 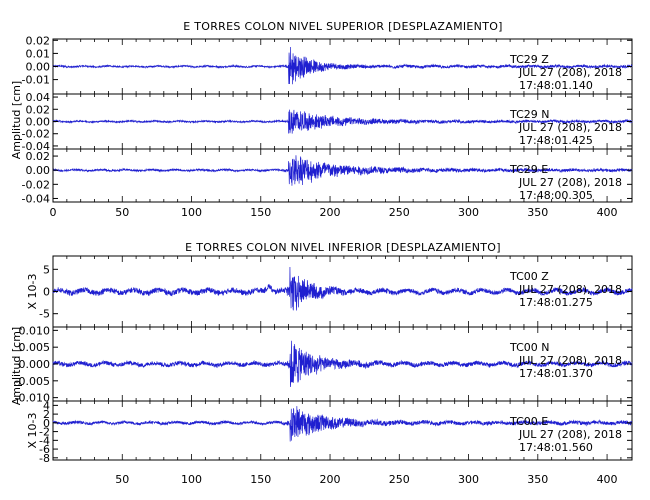 What do you see at coordinates (44, 432) in the screenshot?
I see `y-tick-label: -2` at bounding box center [44, 432].